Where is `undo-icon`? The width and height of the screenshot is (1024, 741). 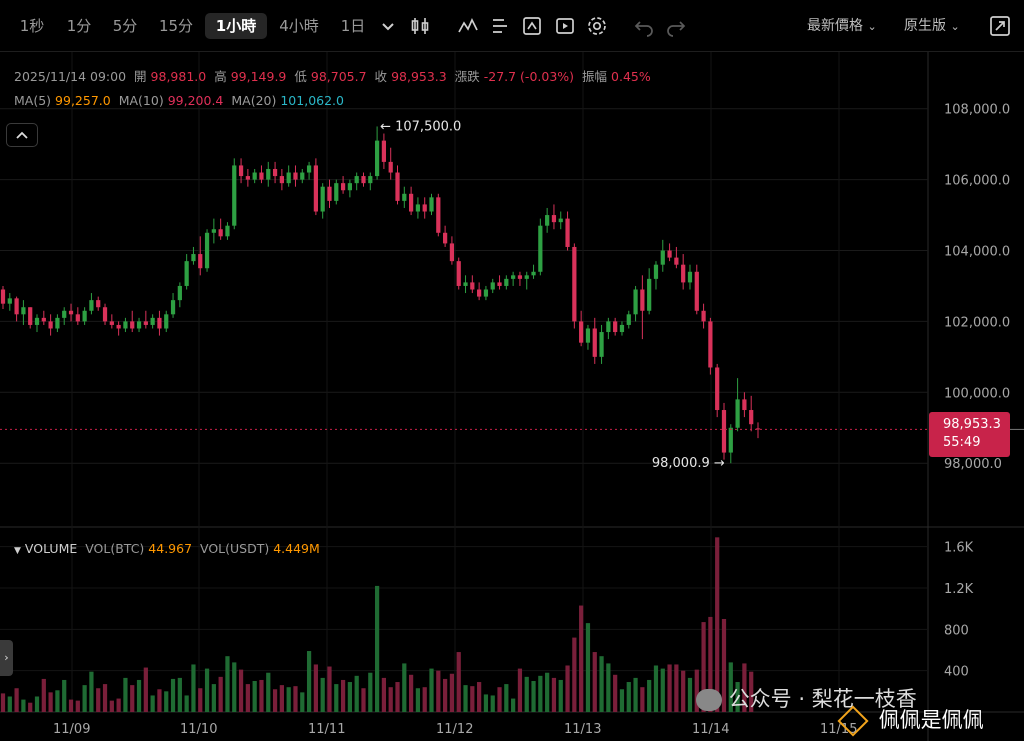
undo-icon is located at coordinates (644, 26).